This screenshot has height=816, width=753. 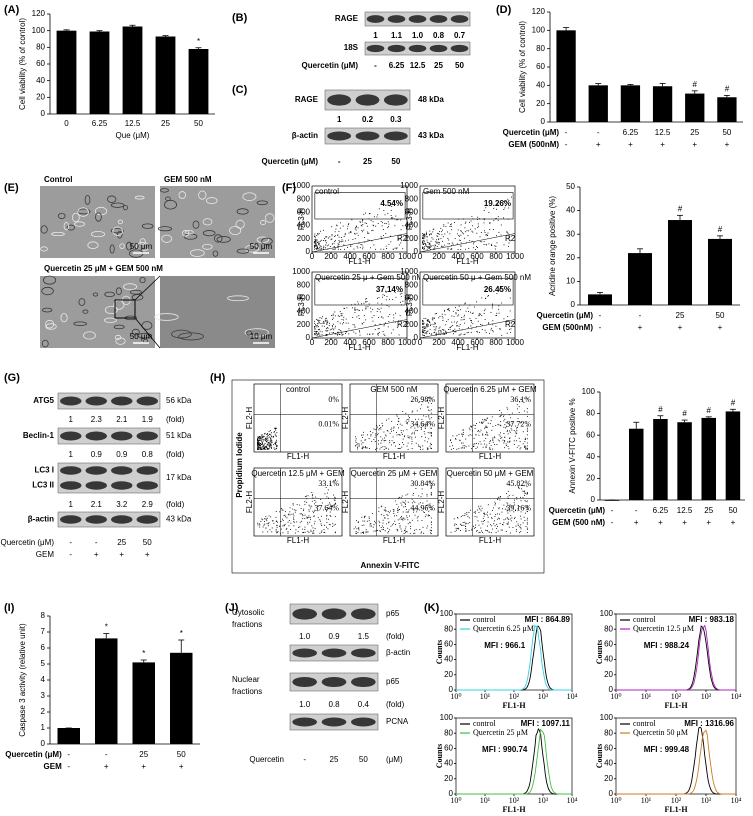 What do you see at coordinates (417, 48) in the screenshot?
I see `blot-band` at bounding box center [417, 48].